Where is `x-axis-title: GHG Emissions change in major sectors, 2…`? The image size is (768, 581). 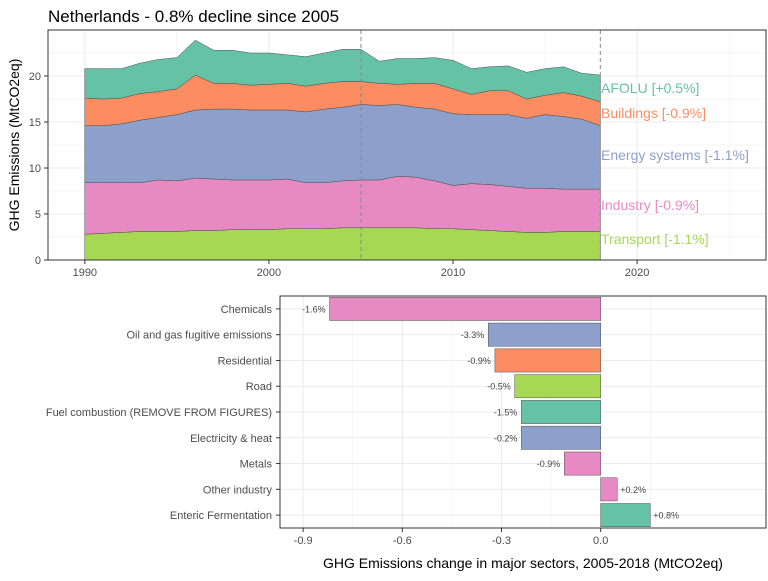
x-axis-title: GHG Emissions change in major sectors, 2… is located at coordinates (523, 563).